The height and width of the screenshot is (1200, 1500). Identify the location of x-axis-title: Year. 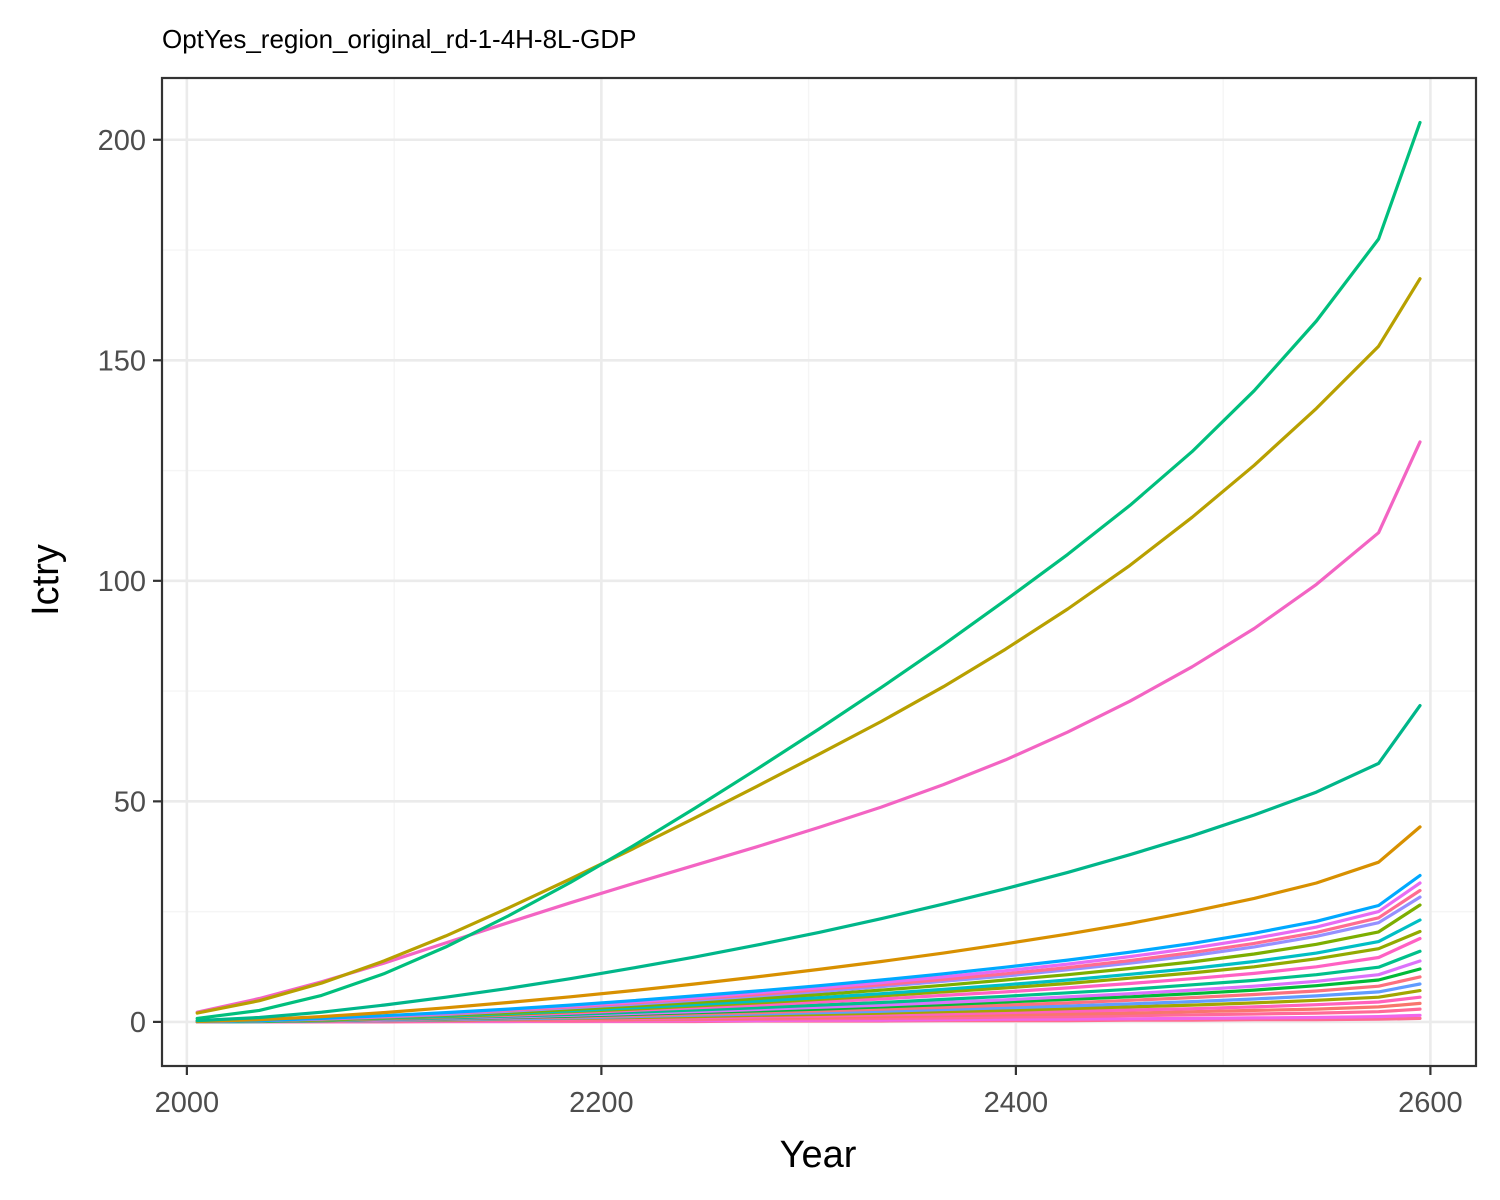
(818, 1155).